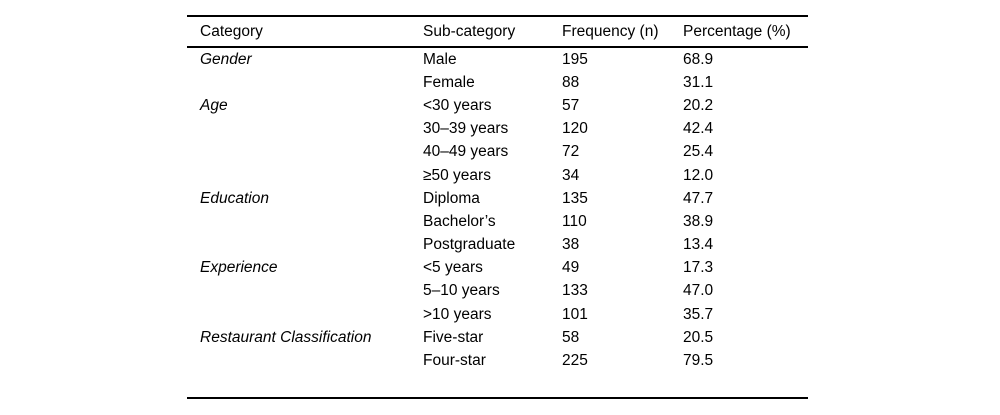 The width and height of the screenshot is (1000, 415). I want to click on frequency-cell: 225, so click(575, 361).